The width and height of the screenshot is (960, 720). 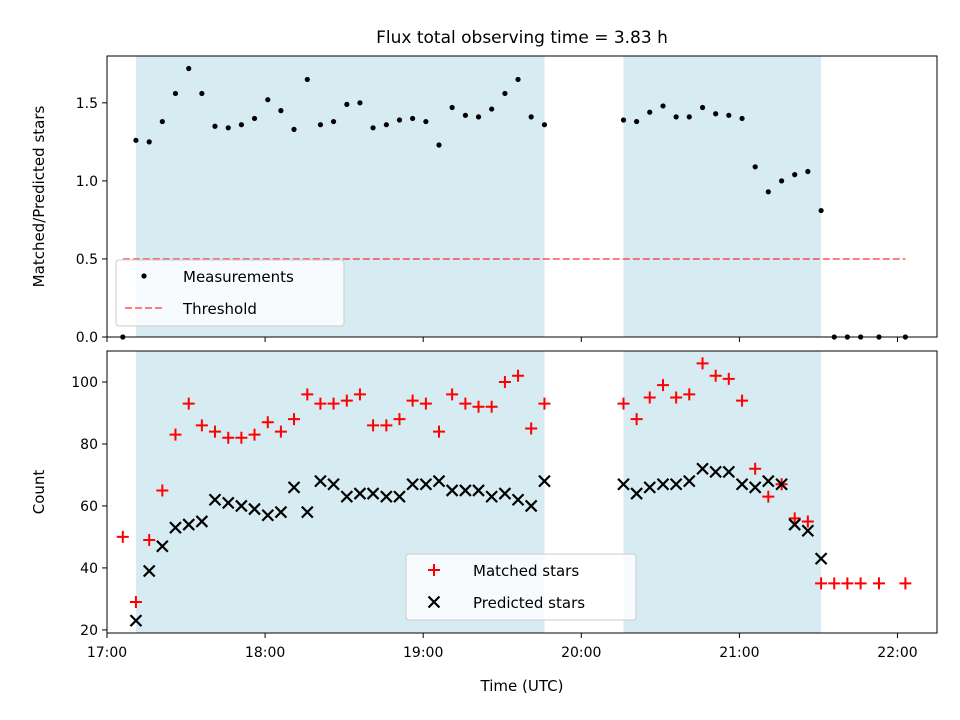 What do you see at coordinates (522, 686) in the screenshot?
I see `xlabel: Time (UTC)` at bounding box center [522, 686].